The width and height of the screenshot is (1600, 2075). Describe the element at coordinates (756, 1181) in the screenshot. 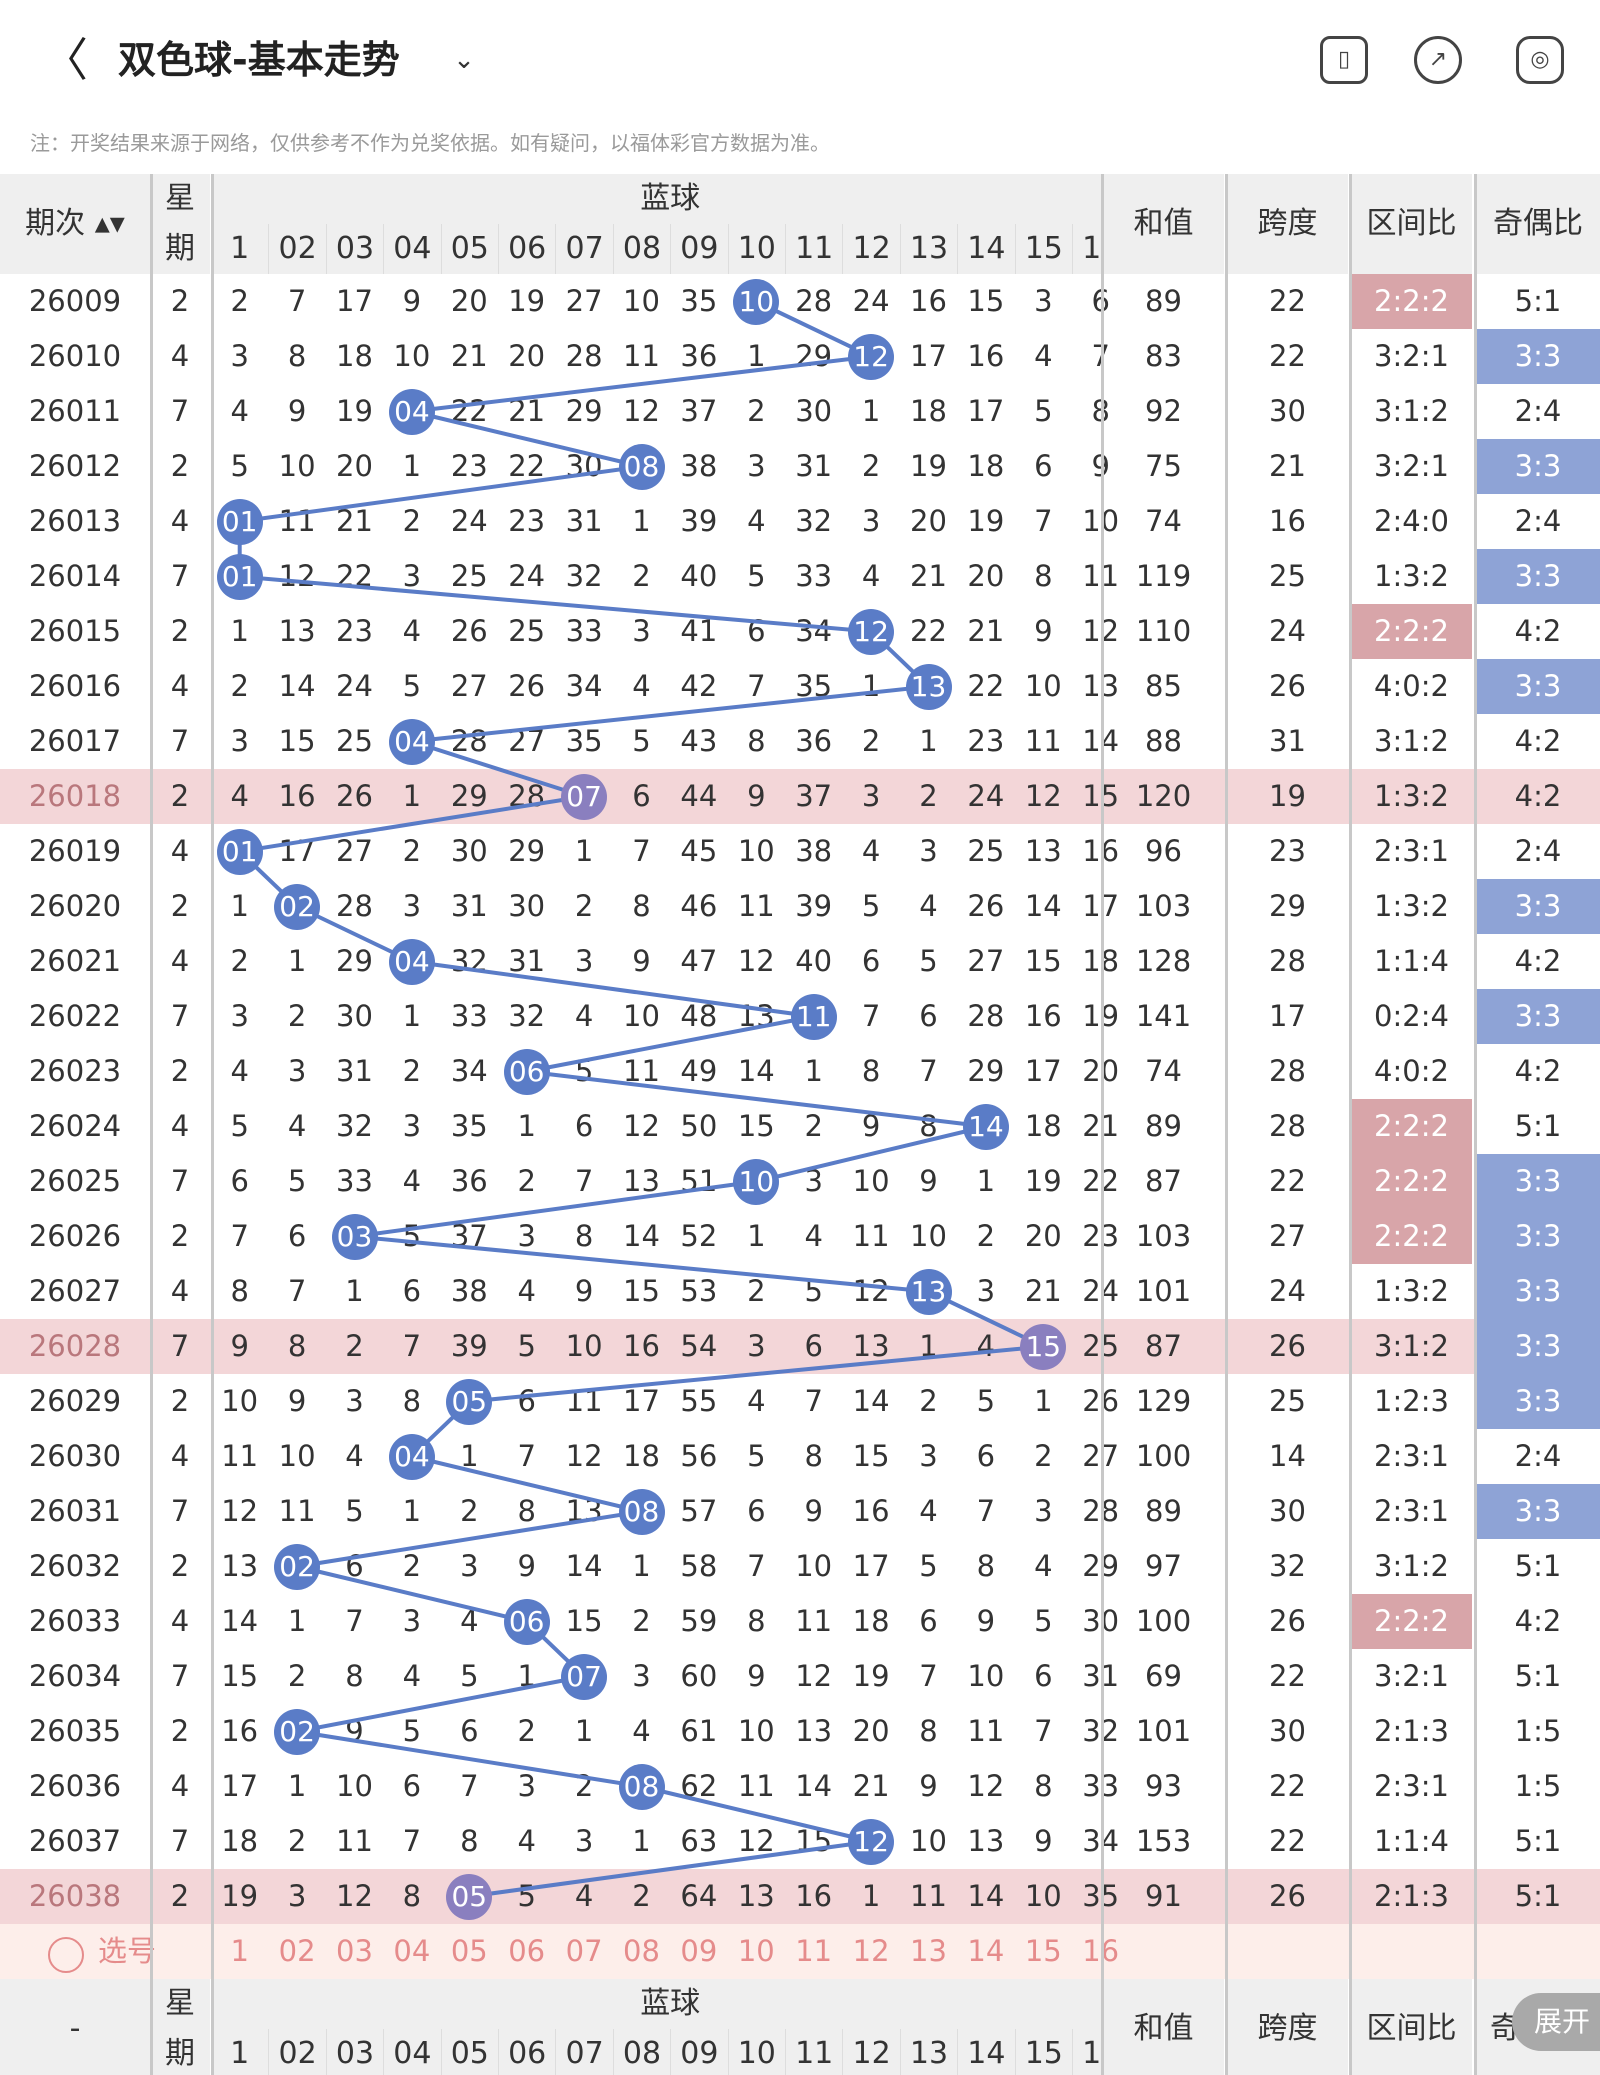

I see `blue-ball-hit: 10` at that location.